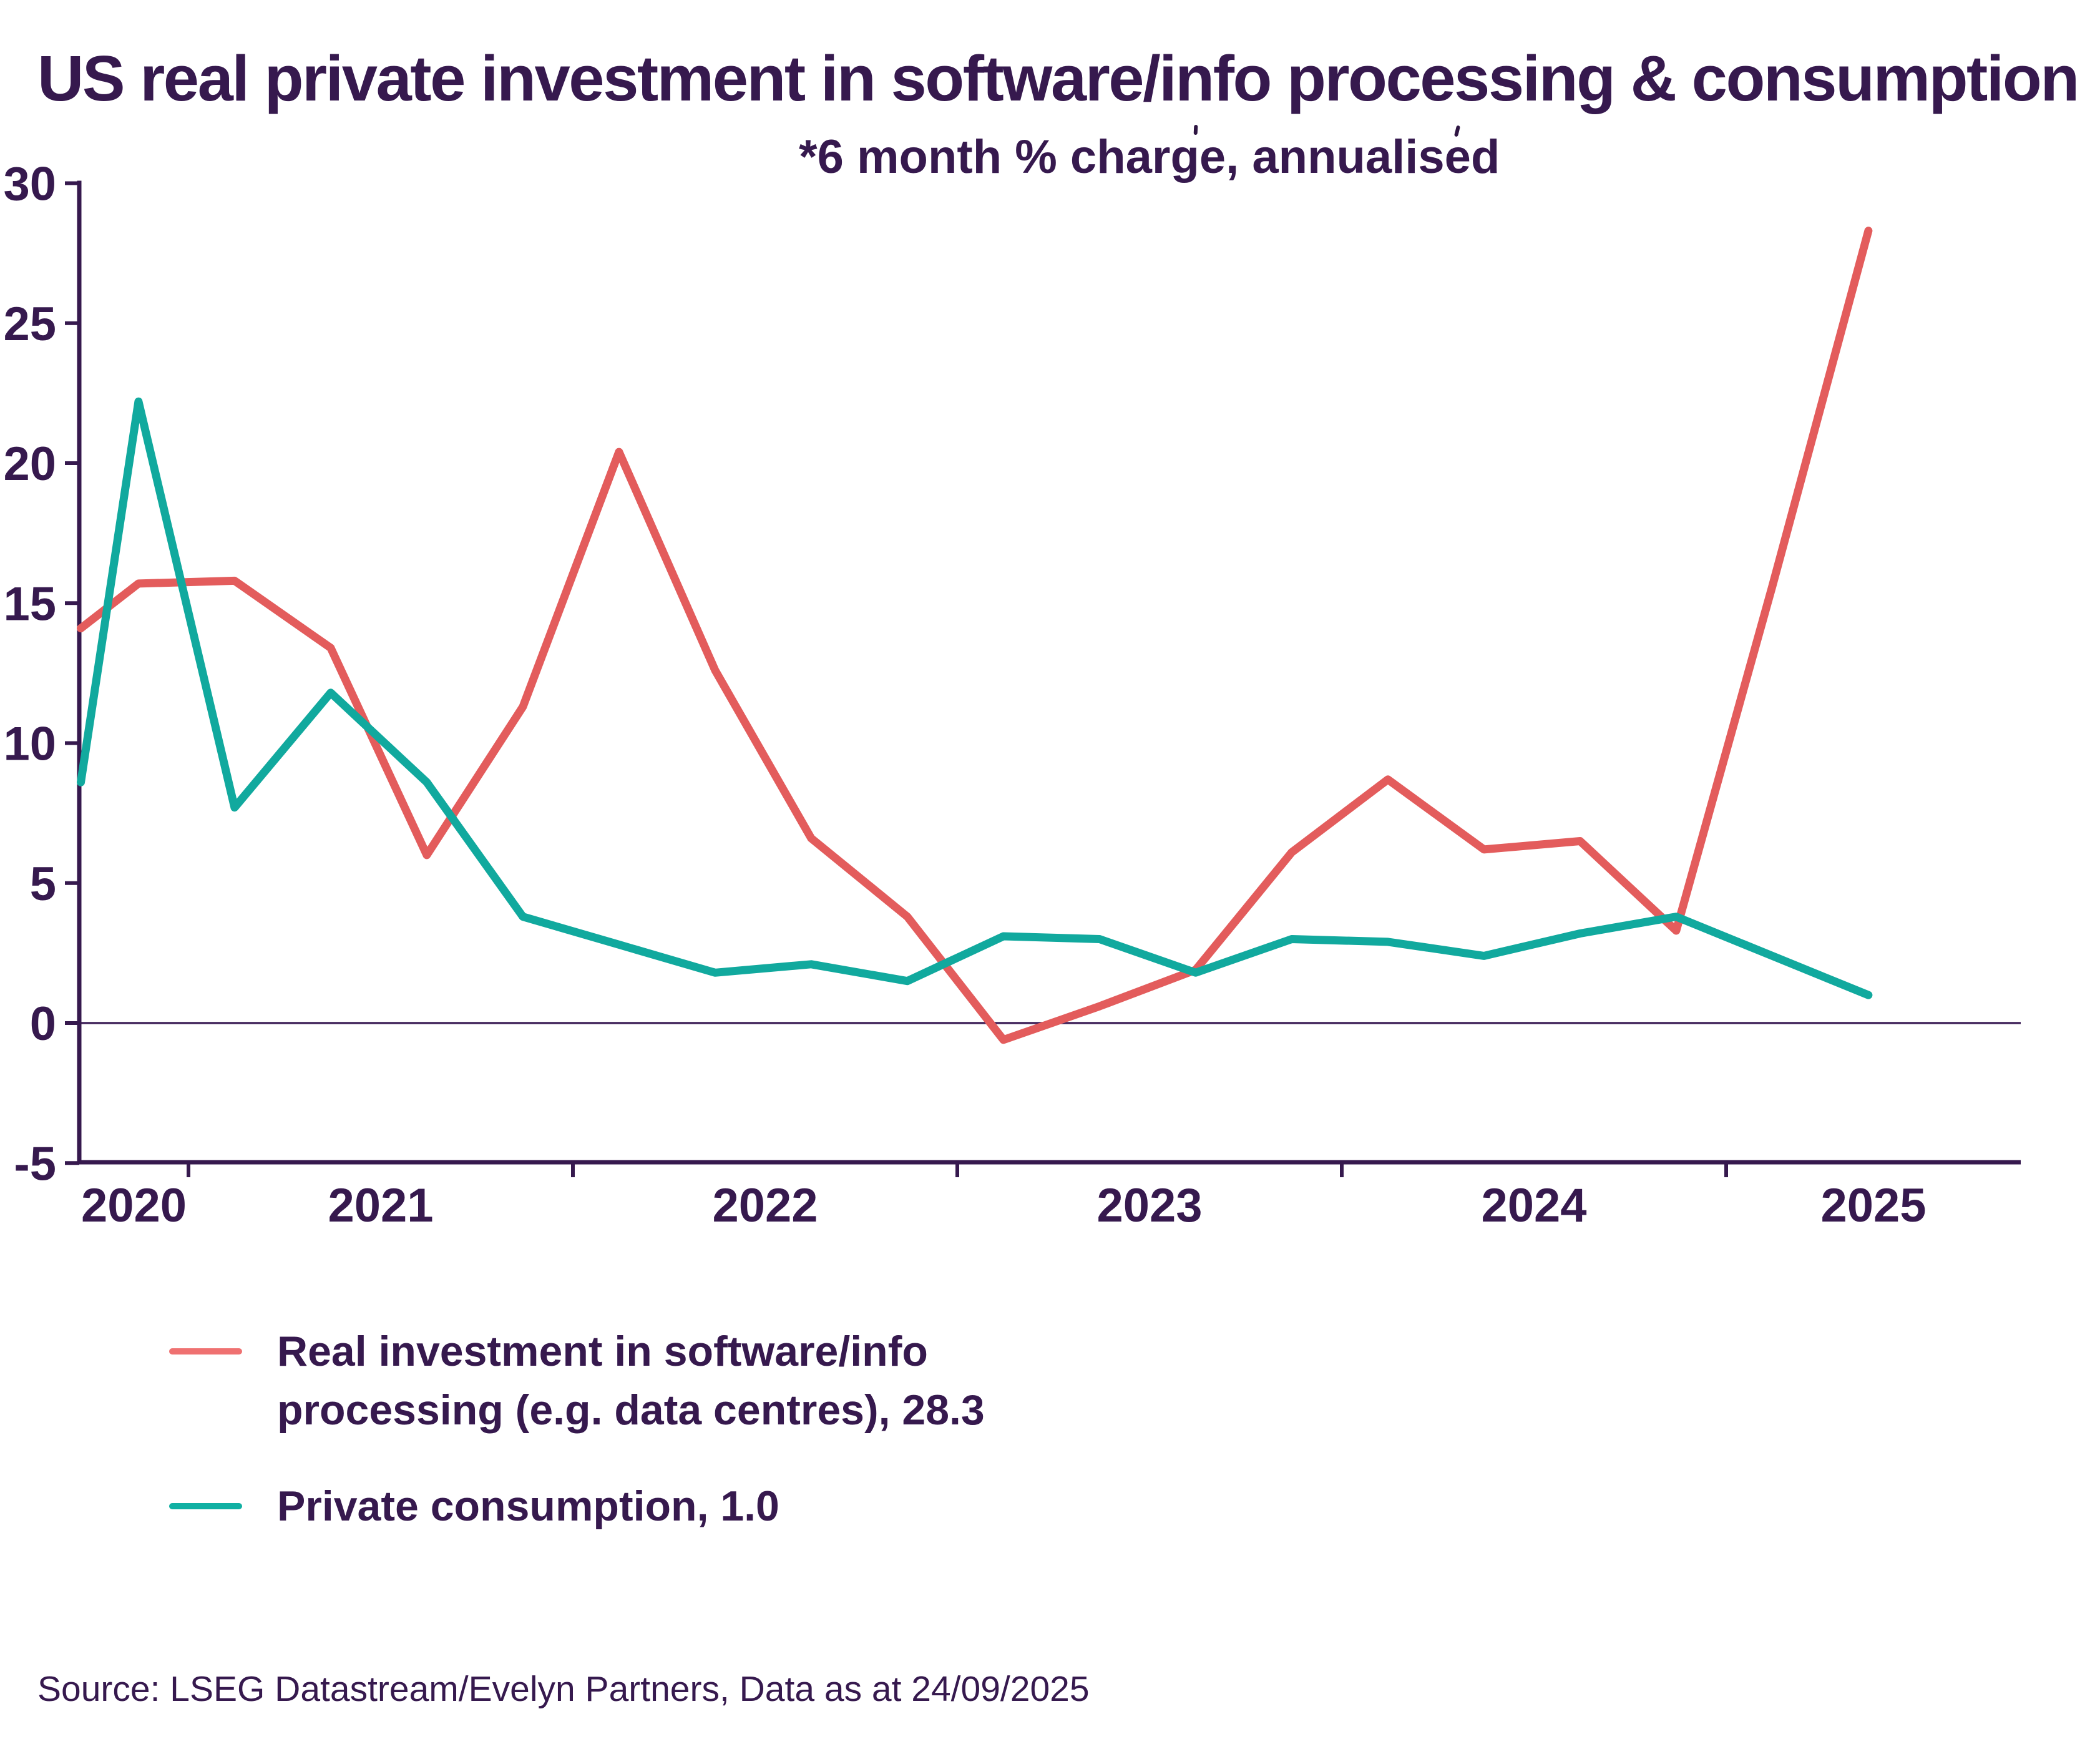 The height and width of the screenshot is (1739, 2100). I want to click on x-tick-label: 2023, so click(1149, 1205).